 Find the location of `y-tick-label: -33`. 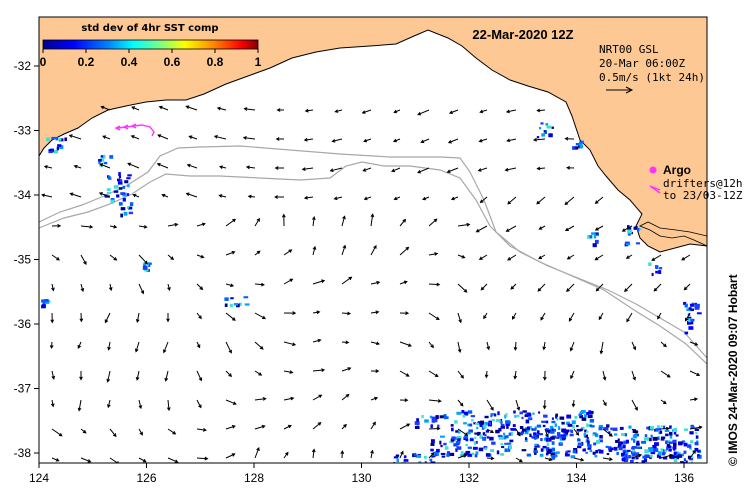

y-tick-label: -33 is located at coordinates (23, 131).